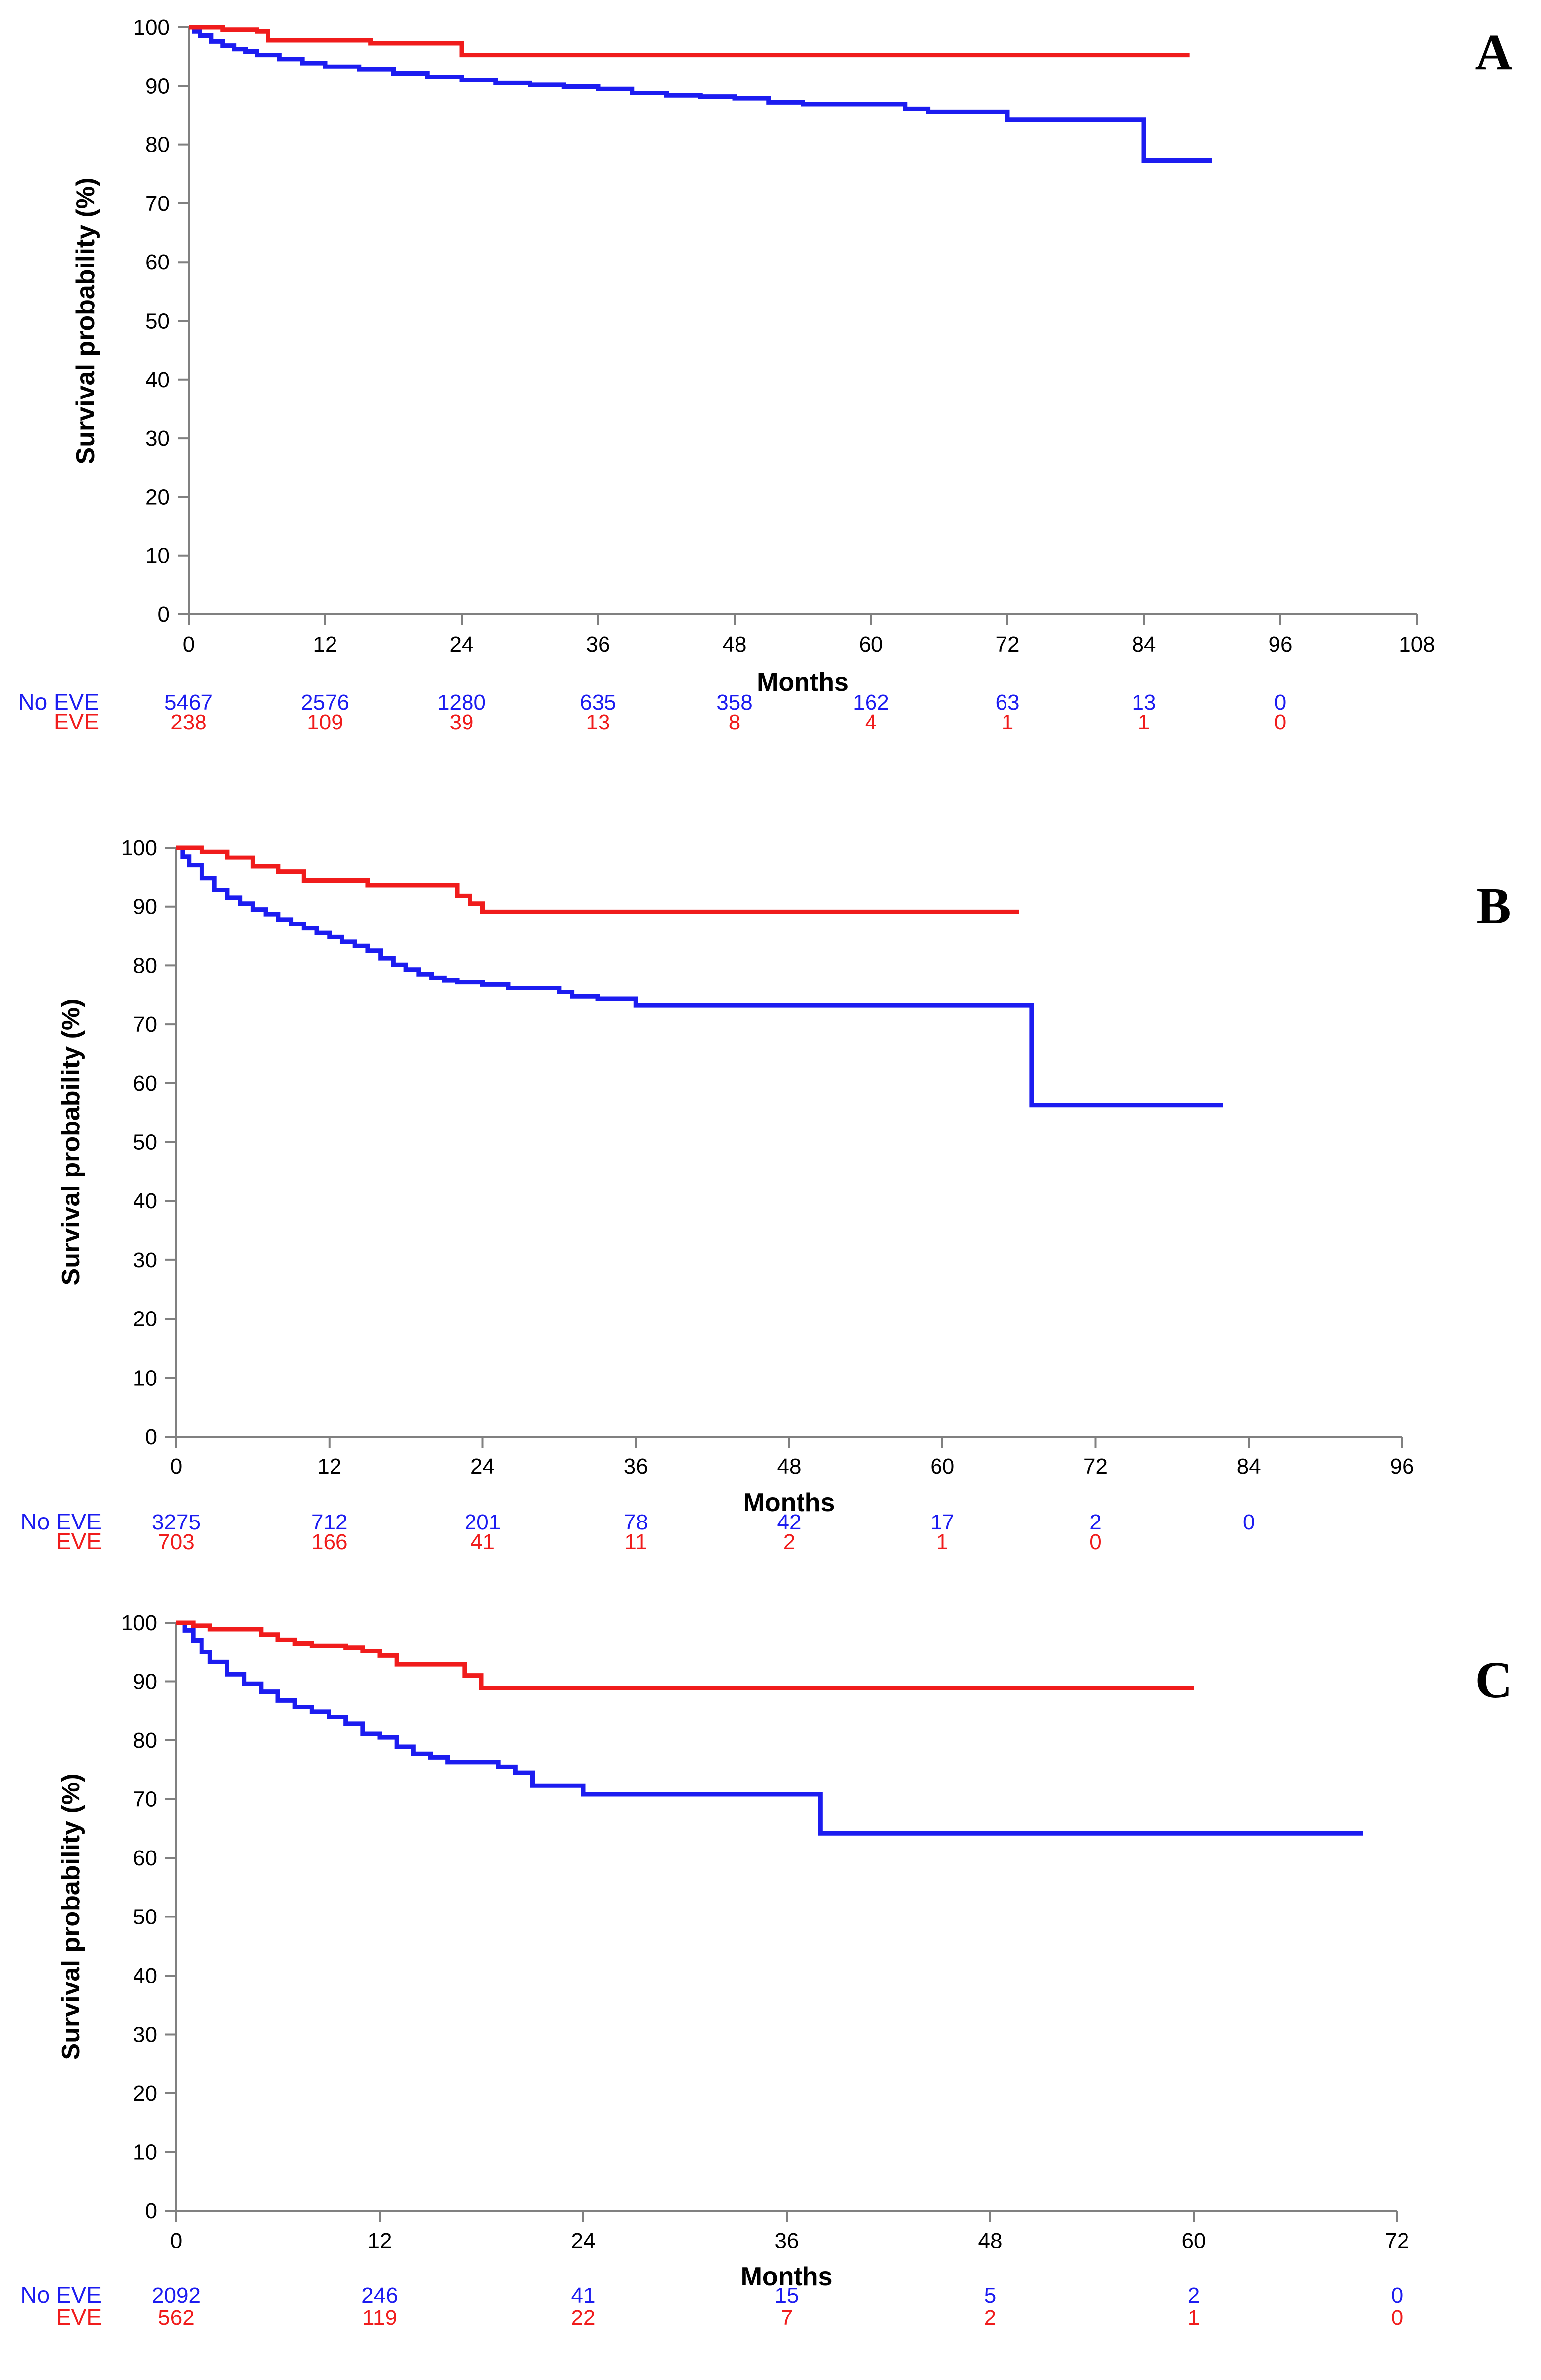 The height and width of the screenshot is (2380, 1541). What do you see at coordinates (871, 722) in the screenshot?
I see `risk-count-eve: 4` at bounding box center [871, 722].